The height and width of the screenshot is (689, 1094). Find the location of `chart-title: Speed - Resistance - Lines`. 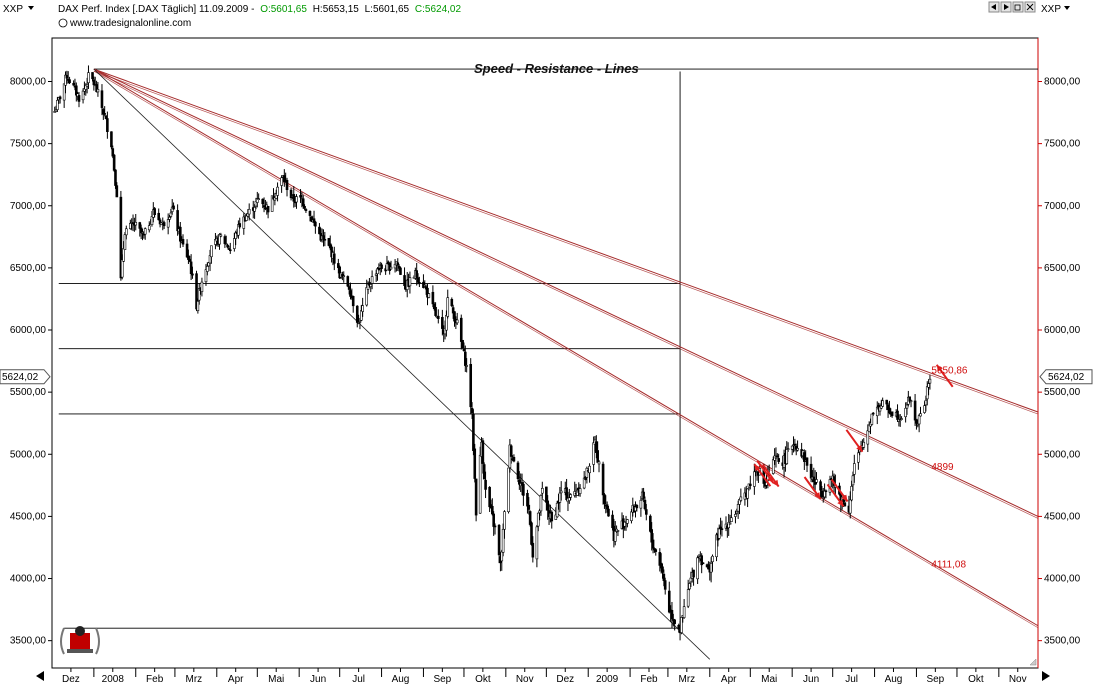

chart-title: Speed - Resistance - Lines is located at coordinates (556, 68).